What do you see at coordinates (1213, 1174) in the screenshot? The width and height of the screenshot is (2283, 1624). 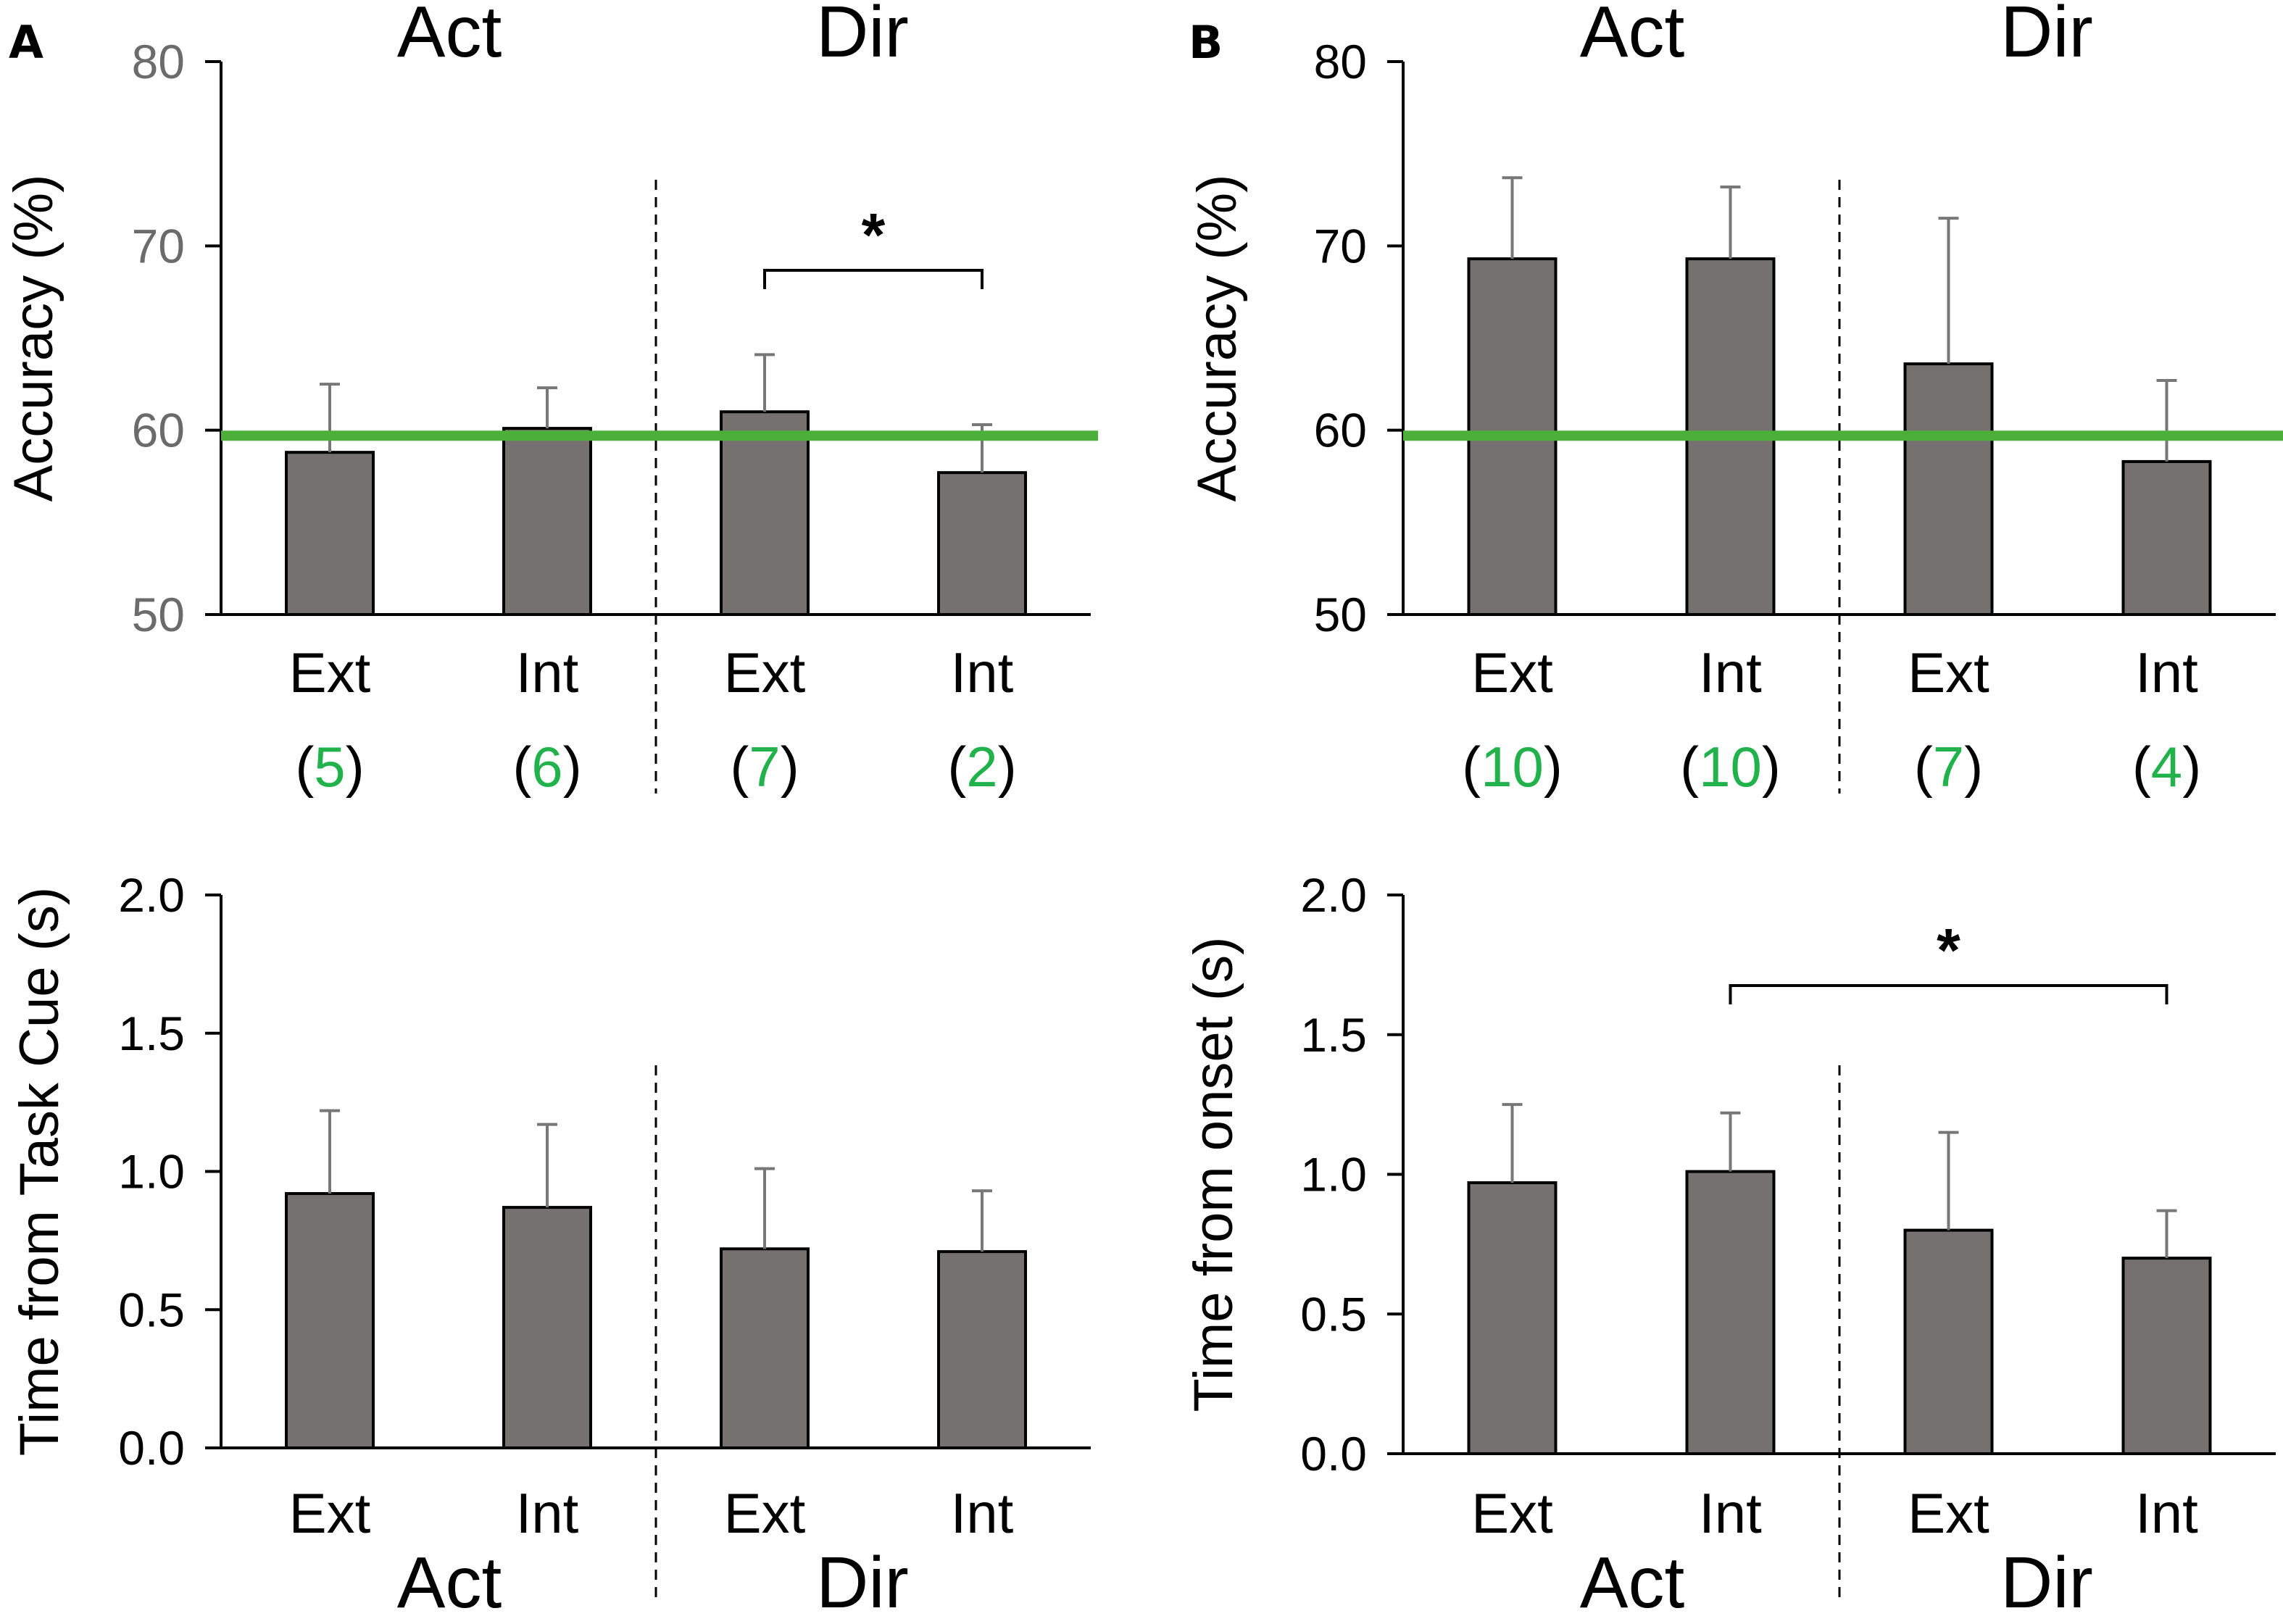 I see `y-axis-label: Time from onset (s)` at bounding box center [1213, 1174].